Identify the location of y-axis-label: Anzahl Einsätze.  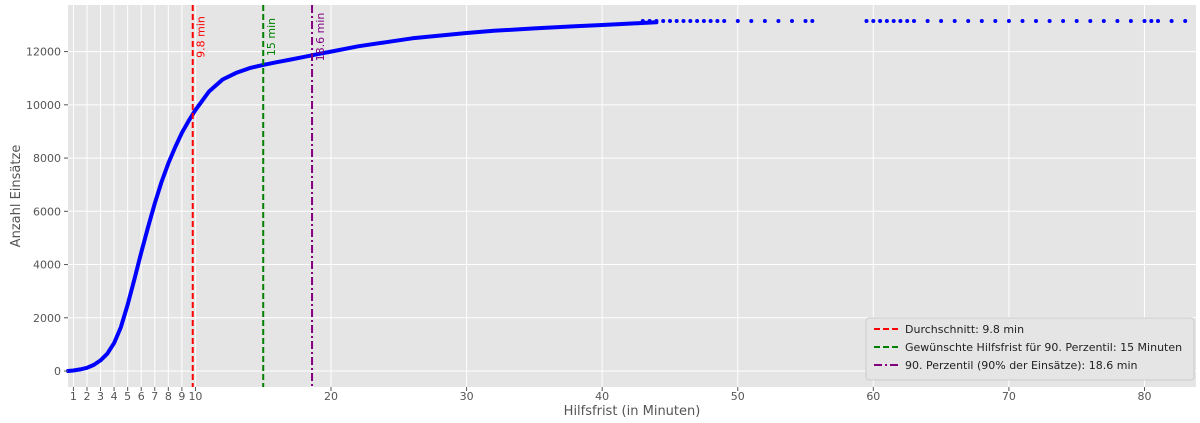
(16, 196).